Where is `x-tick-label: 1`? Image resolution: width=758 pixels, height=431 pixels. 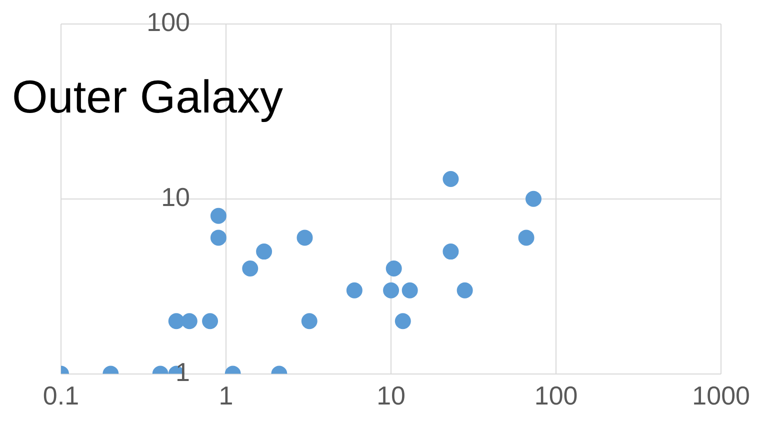 x-tick-label: 1 is located at coordinates (226, 395).